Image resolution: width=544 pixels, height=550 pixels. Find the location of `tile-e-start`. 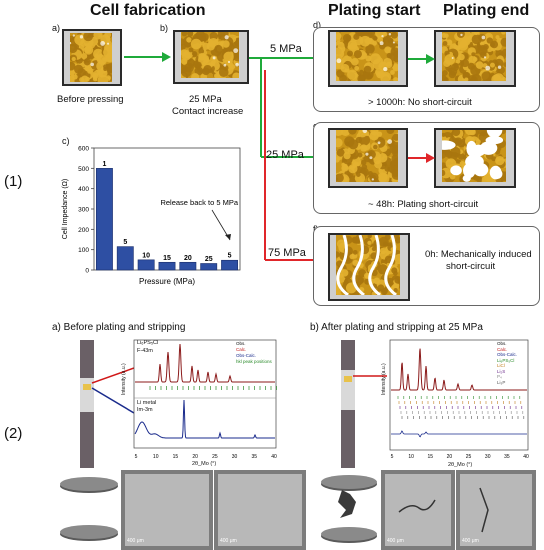

tile-e-start is located at coordinates (368, 158).